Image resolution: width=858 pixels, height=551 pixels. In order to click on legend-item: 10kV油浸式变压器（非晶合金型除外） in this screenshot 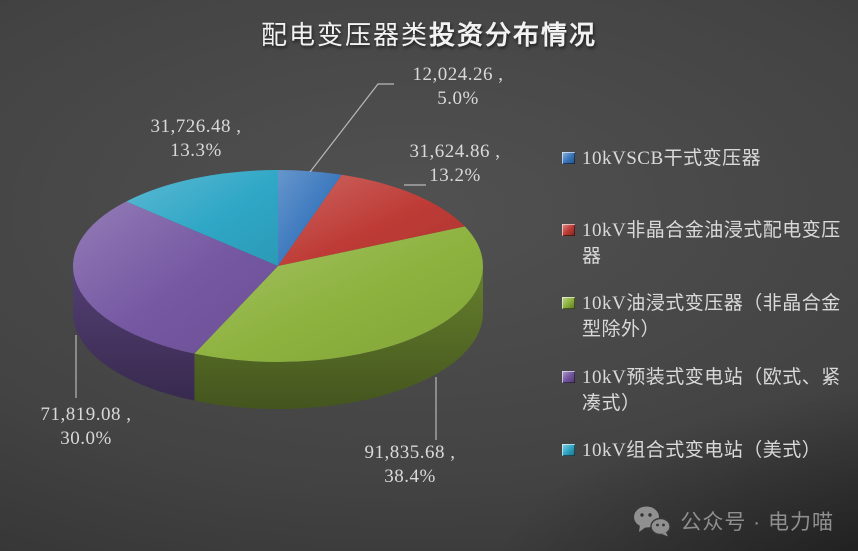, I will do `click(709, 317)`.